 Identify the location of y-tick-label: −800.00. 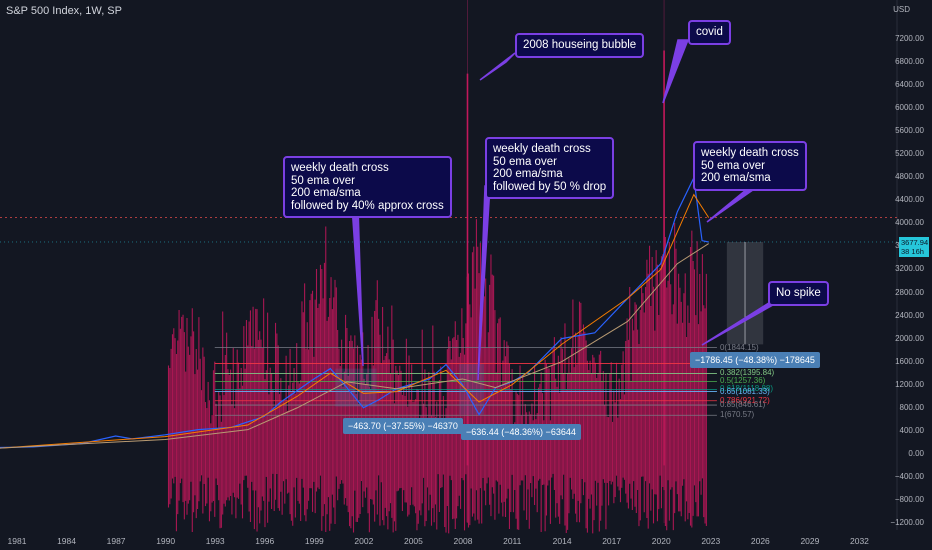
(909, 499).